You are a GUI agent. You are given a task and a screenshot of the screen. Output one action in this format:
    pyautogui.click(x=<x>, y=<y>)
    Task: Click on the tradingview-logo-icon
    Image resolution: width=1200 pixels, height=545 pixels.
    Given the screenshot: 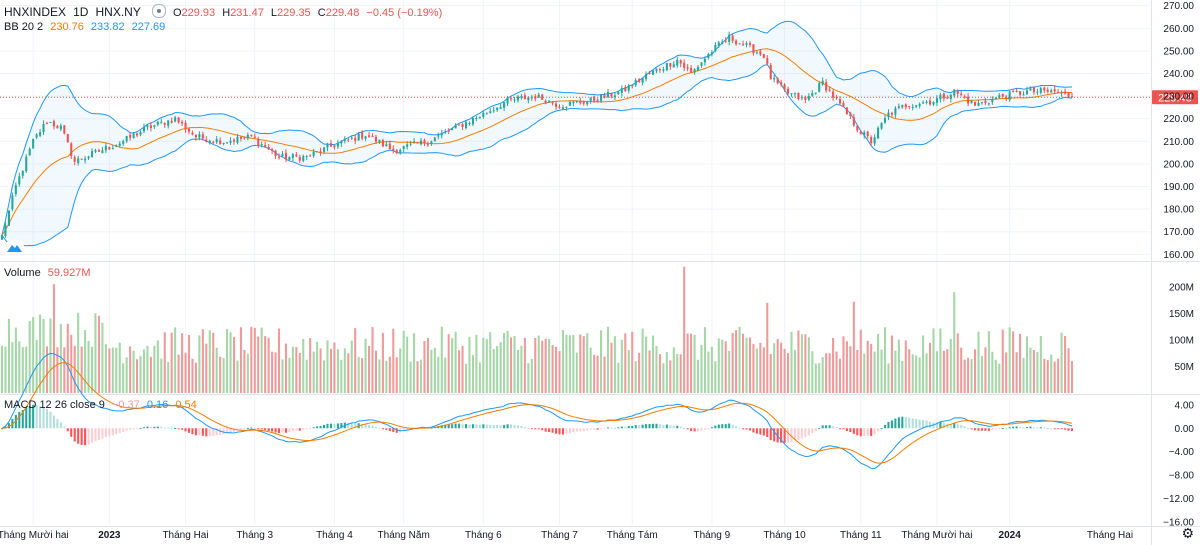 What is the action you would take?
    pyautogui.click(x=14, y=247)
    